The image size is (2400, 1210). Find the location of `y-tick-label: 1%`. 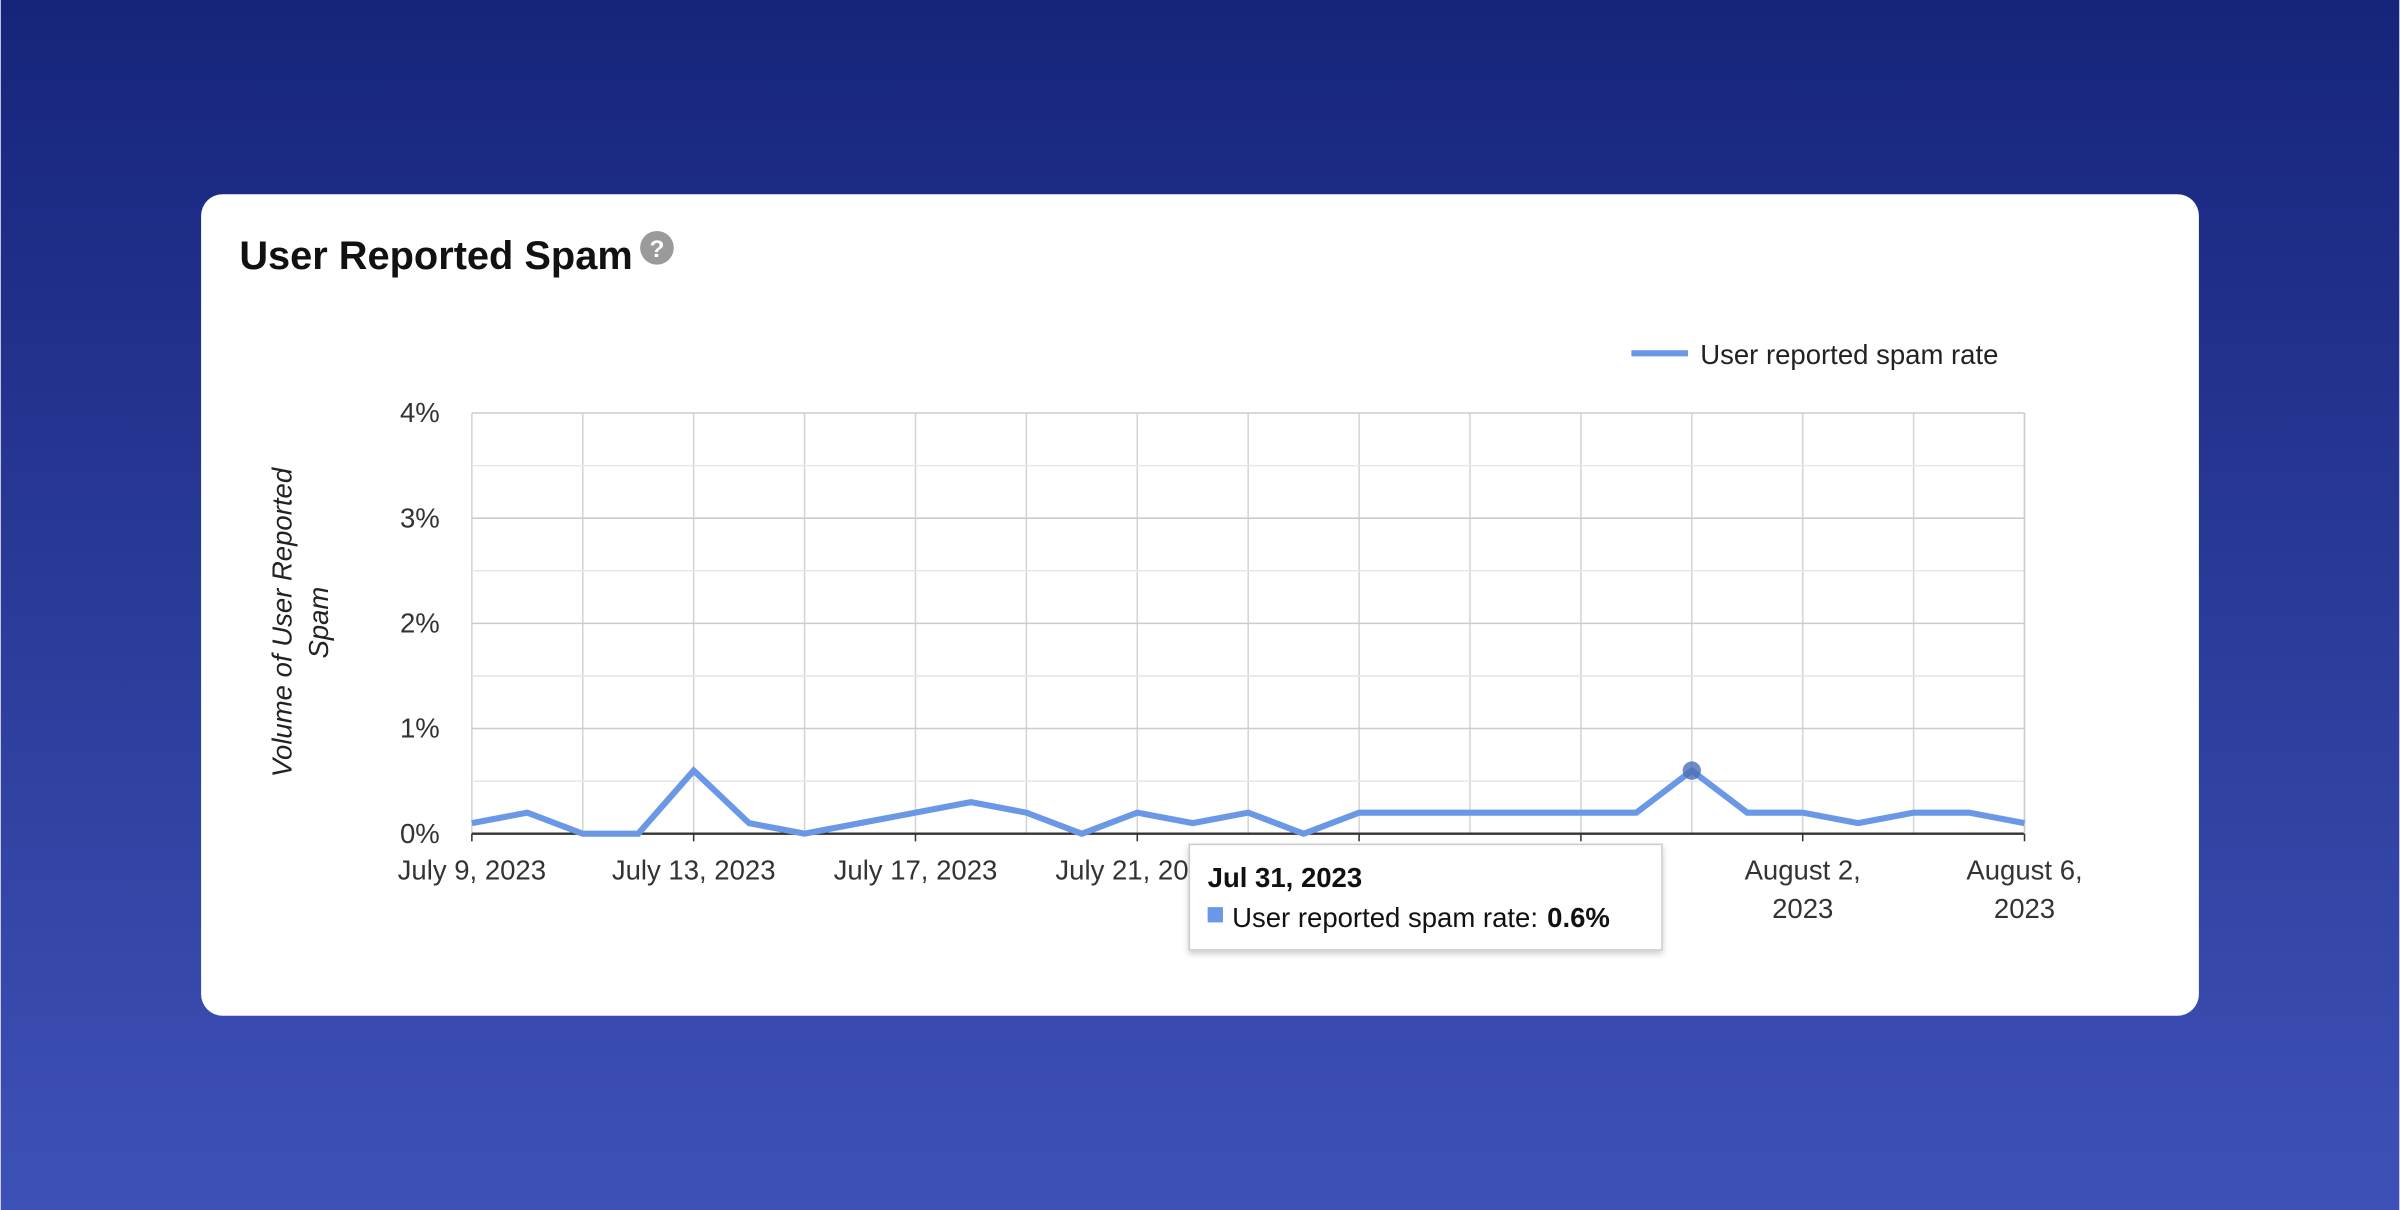

y-tick-label: 1% is located at coordinates (420, 728).